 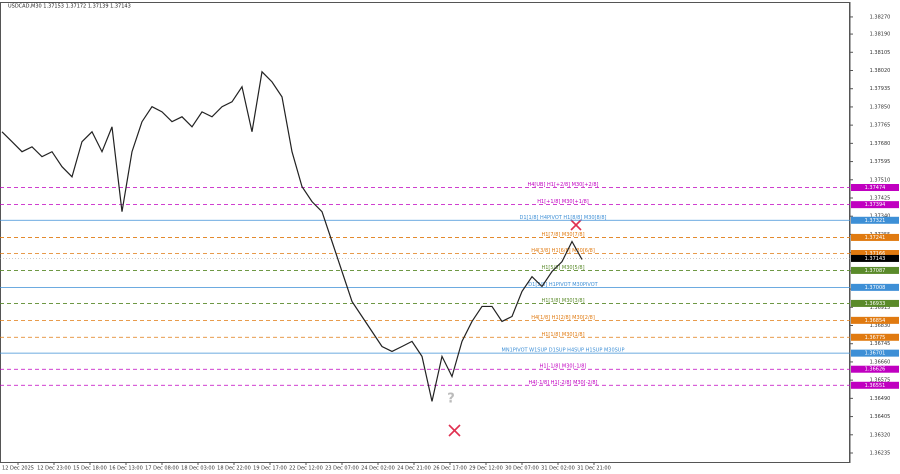 I want to click on y-tick-label: 1.37425, so click(x=880, y=199).